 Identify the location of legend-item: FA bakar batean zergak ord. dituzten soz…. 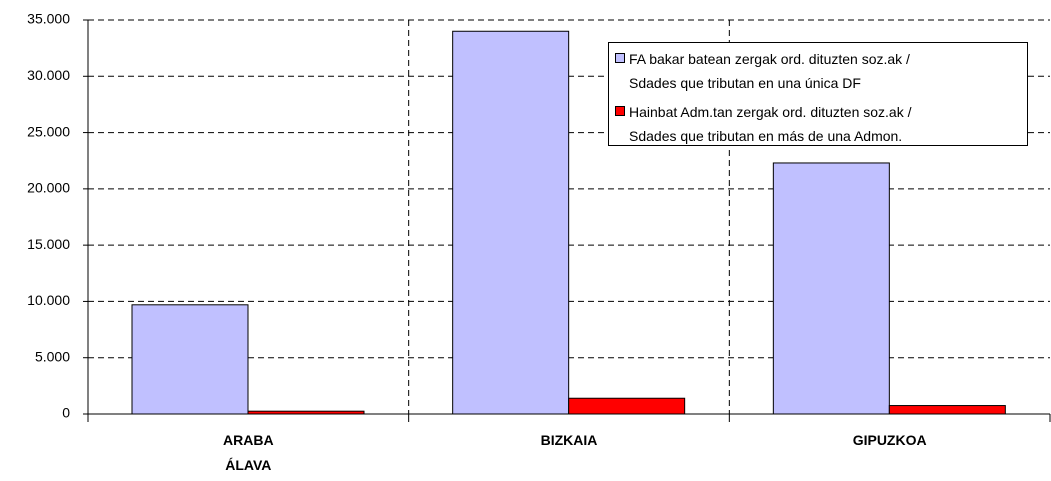
(818, 71).